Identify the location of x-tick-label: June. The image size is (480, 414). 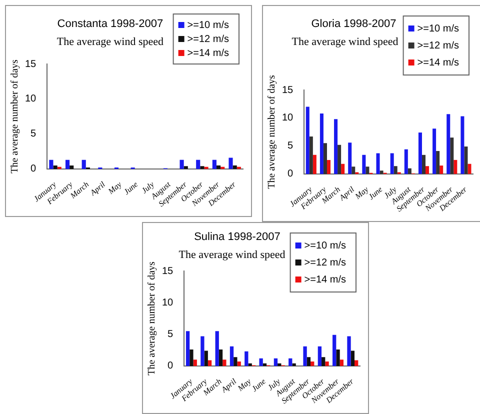
(131, 188).